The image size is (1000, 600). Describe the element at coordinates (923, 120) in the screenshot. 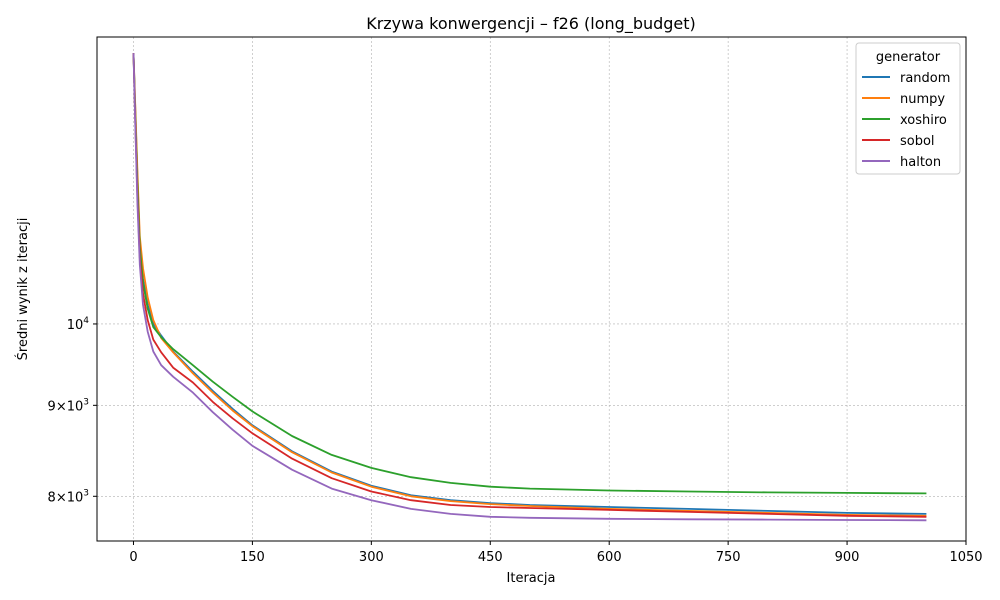

I see `legend-label-xoshiro: xoshiro` at that location.